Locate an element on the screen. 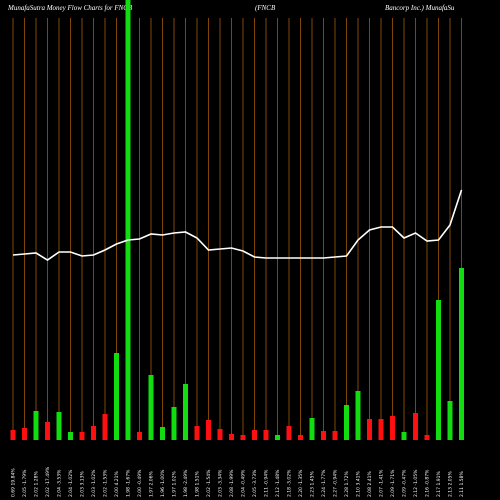 The height and width of the screenshot is (500, 500). x-tick-label: 2.17 1.91% is located at coordinates (439, 484).